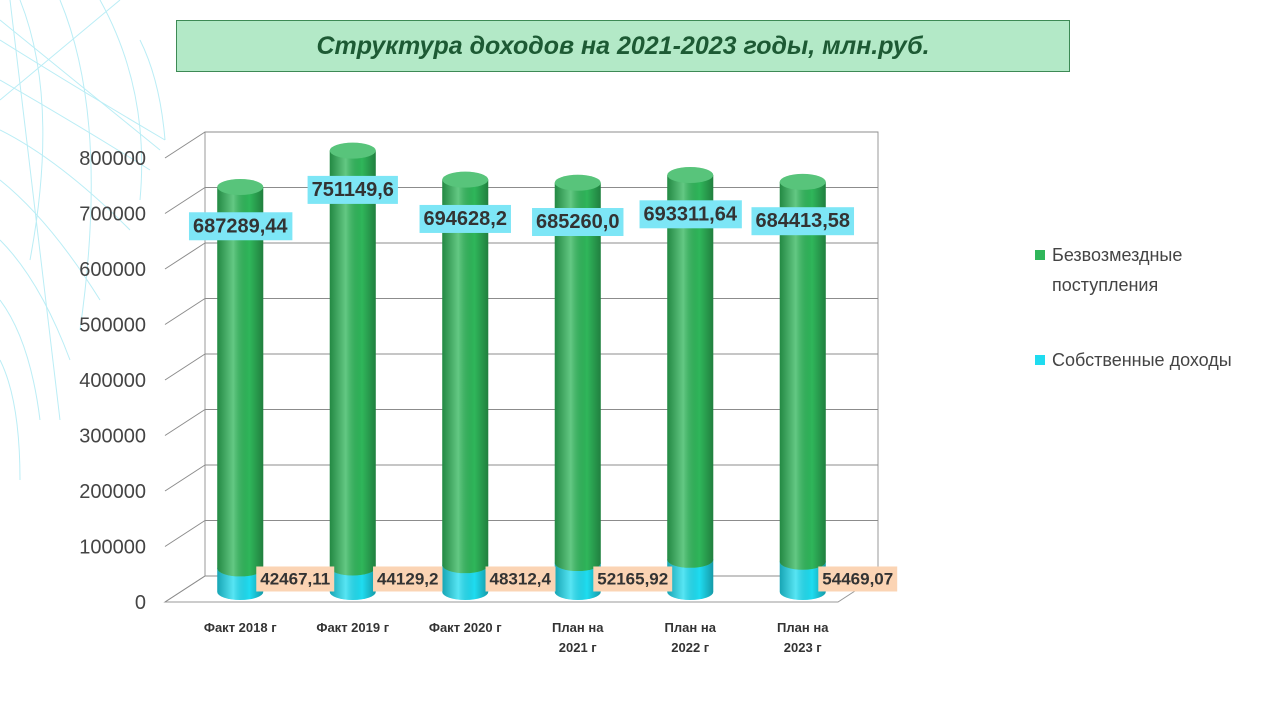 This screenshot has height=720, width=1280. Describe the element at coordinates (803, 637) in the screenshot. I see `x-tick-label: План на 2023 г` at that location.